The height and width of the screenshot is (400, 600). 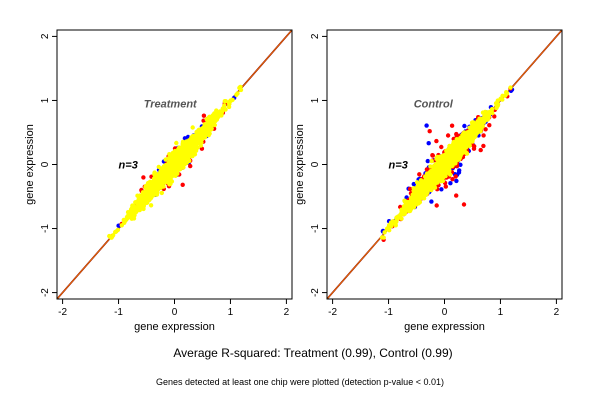 I want to click on y-tick-label: -2, so click(x=45, y=292).